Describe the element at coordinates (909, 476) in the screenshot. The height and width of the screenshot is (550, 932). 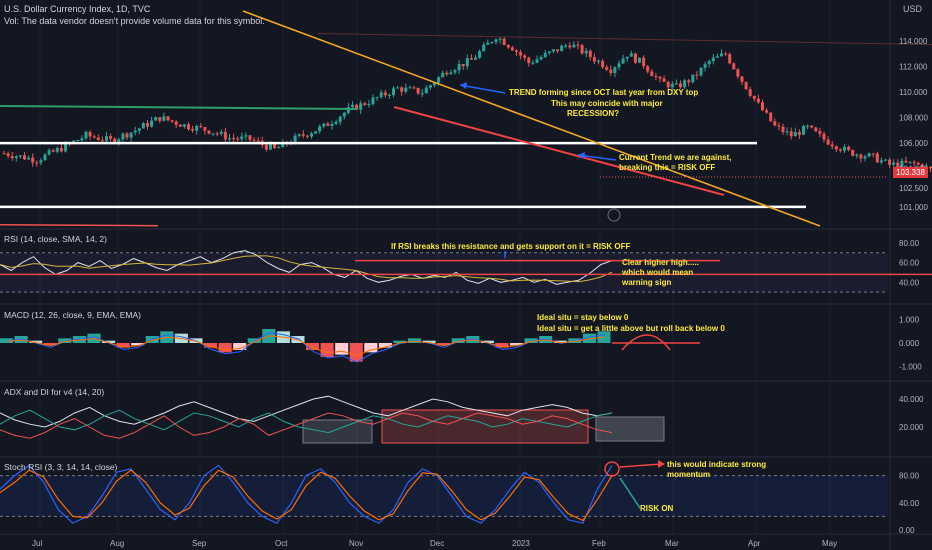
I see `stoch-tick-label: 80.00` at that location.